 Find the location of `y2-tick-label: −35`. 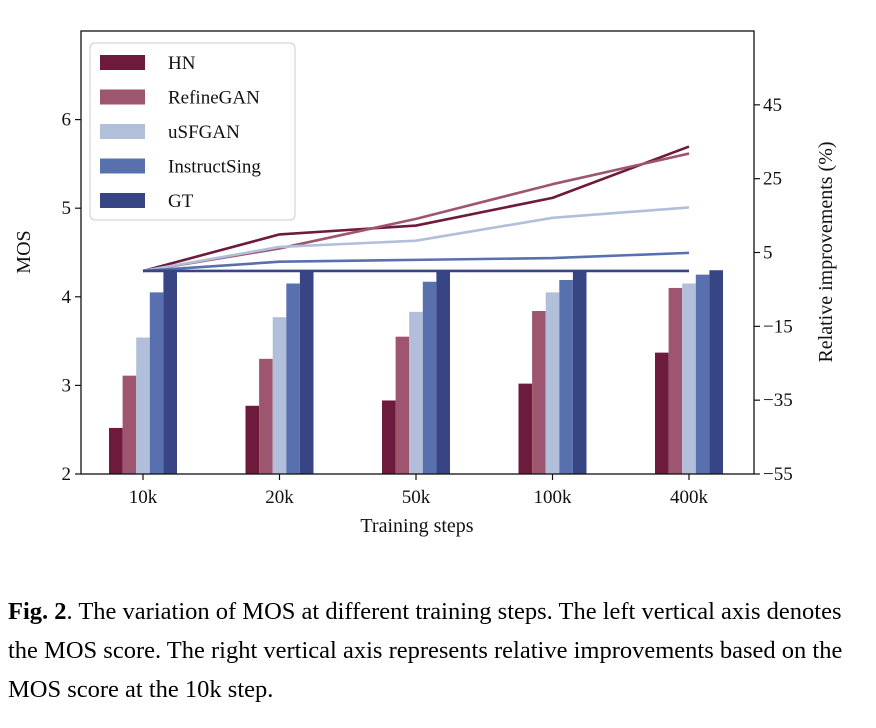

y2-tick-label: −35 is located at coordinates (778, 400).